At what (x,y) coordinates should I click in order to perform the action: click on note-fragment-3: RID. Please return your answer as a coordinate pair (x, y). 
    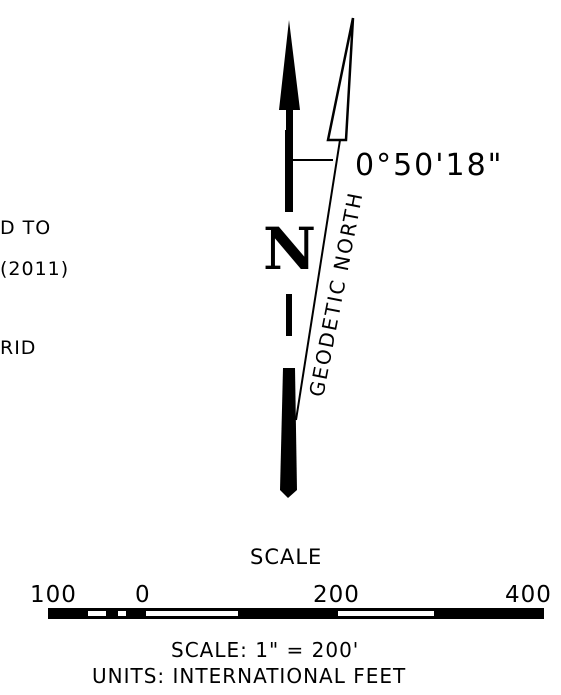
    Looking at the image, I should click on (18, 348).